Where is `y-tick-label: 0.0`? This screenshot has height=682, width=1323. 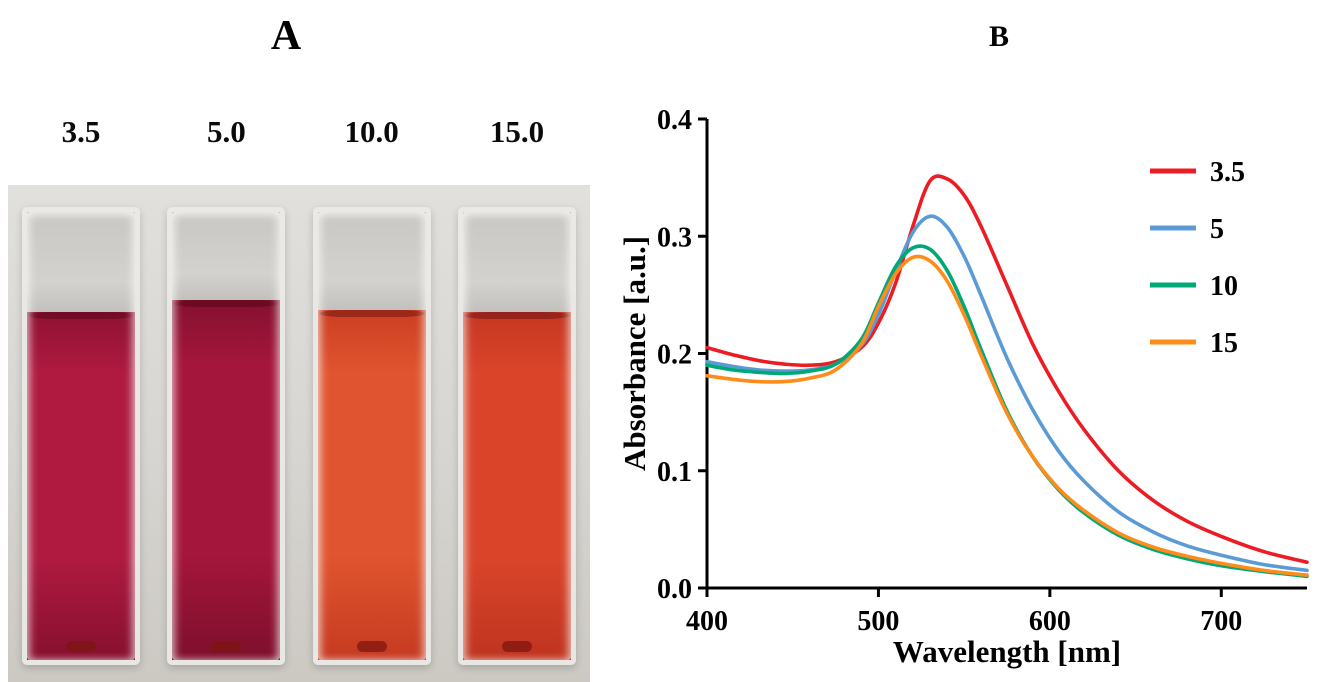
y-tick-label: 0.0 is located at coordinates (674, 589).